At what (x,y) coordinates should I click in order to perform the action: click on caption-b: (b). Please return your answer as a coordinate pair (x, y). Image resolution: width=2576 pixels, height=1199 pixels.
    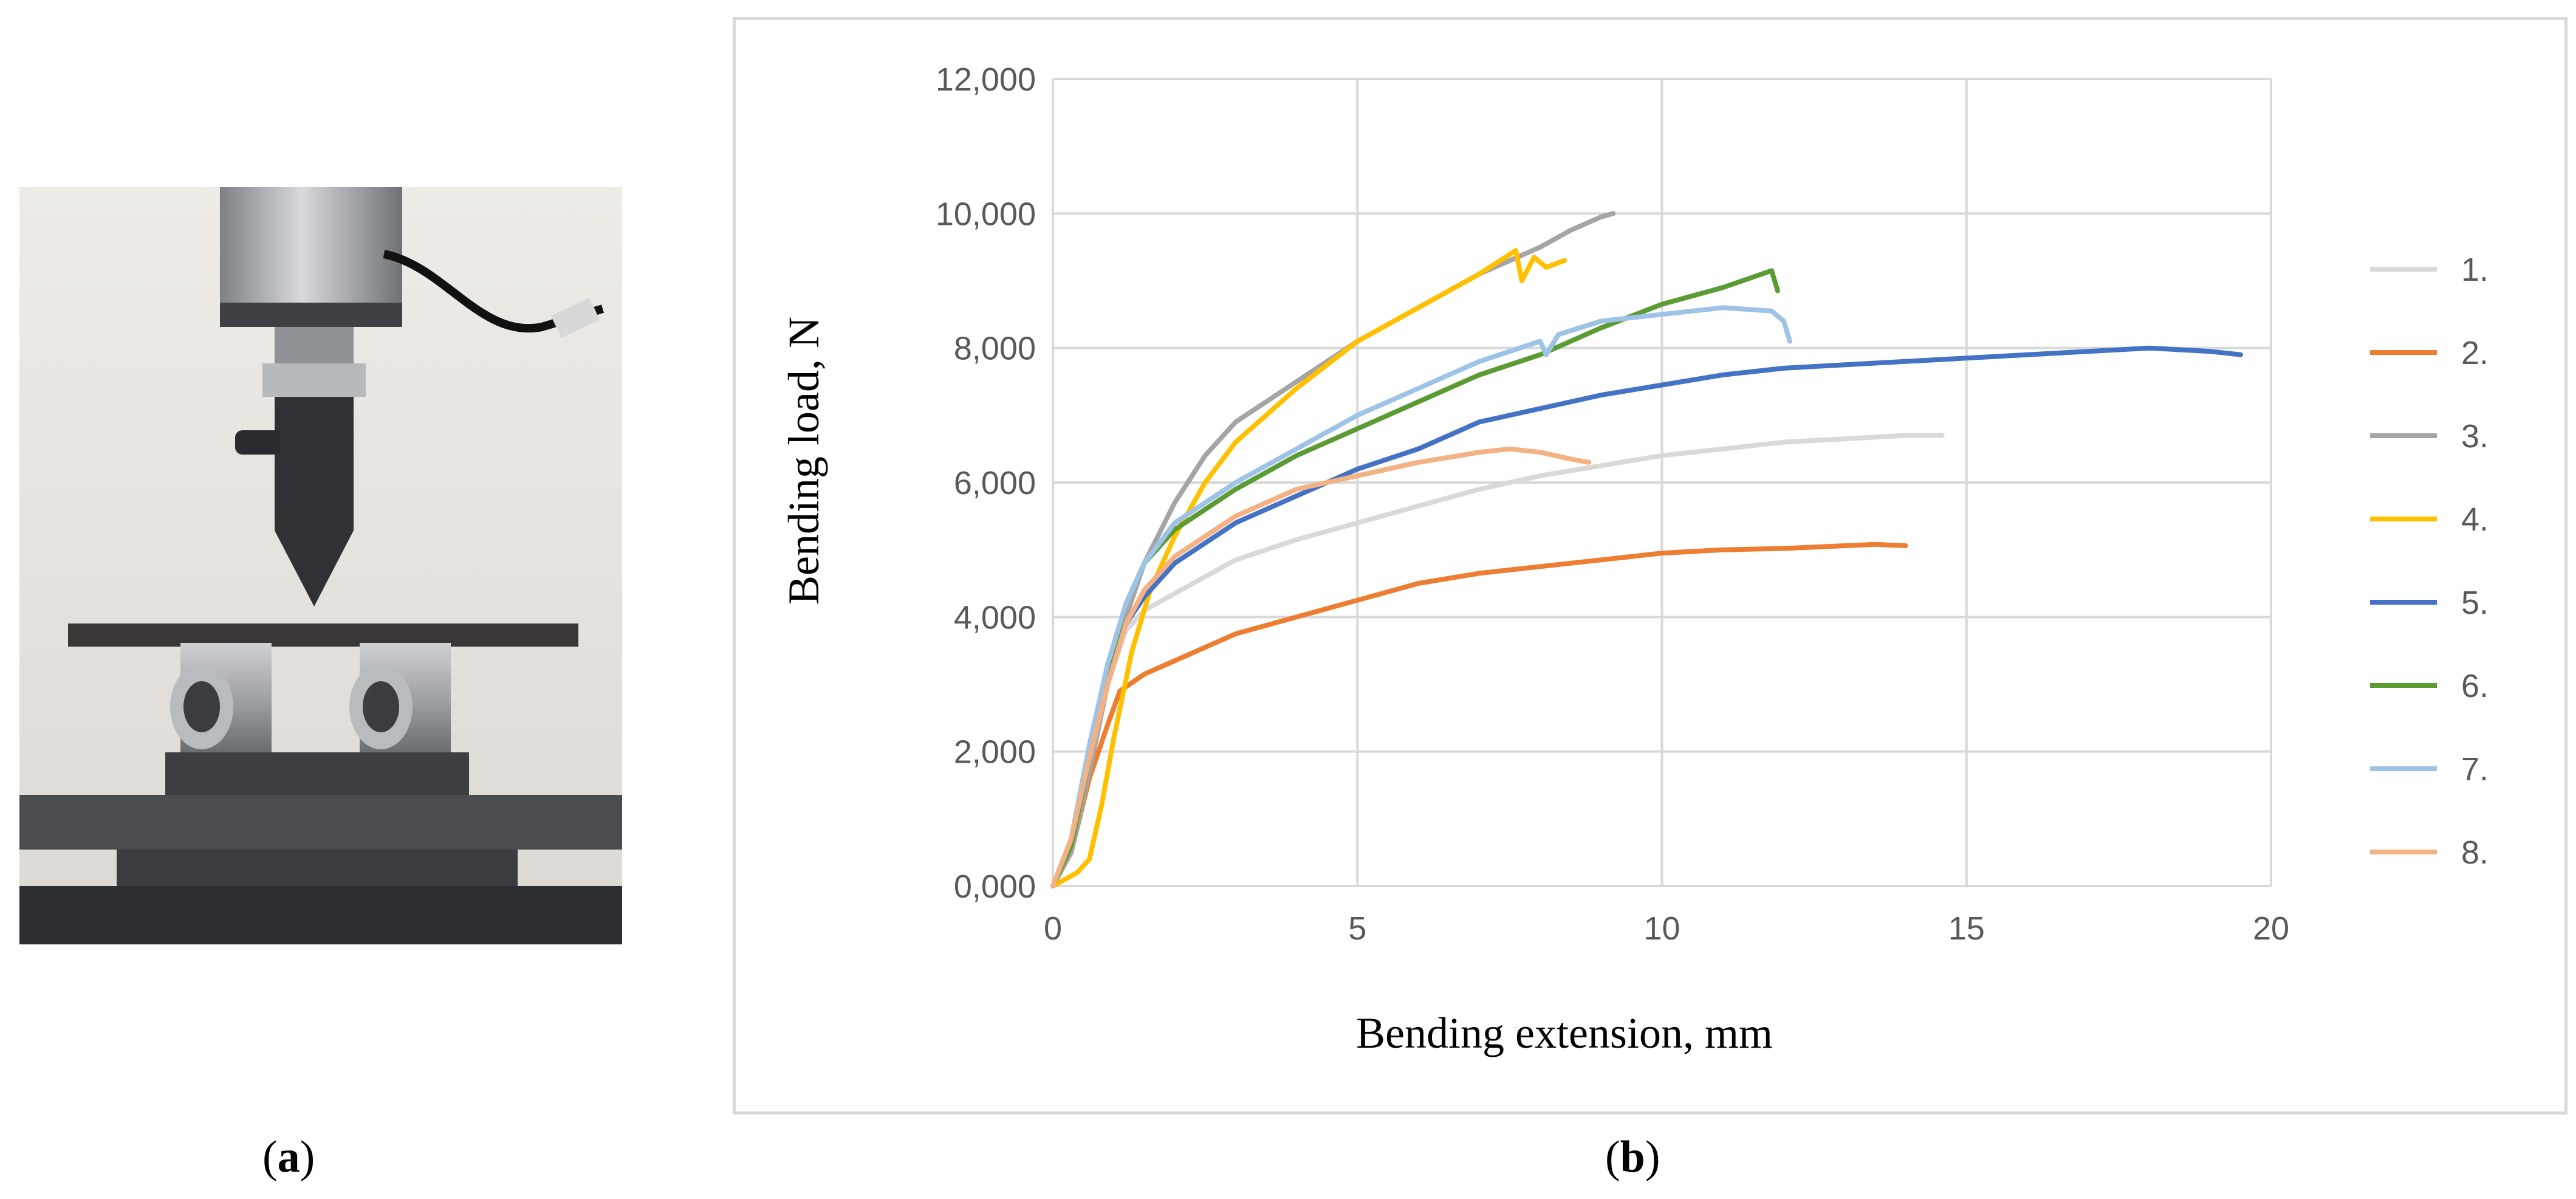
    Looking at the image, I should click on (1632, 1157).